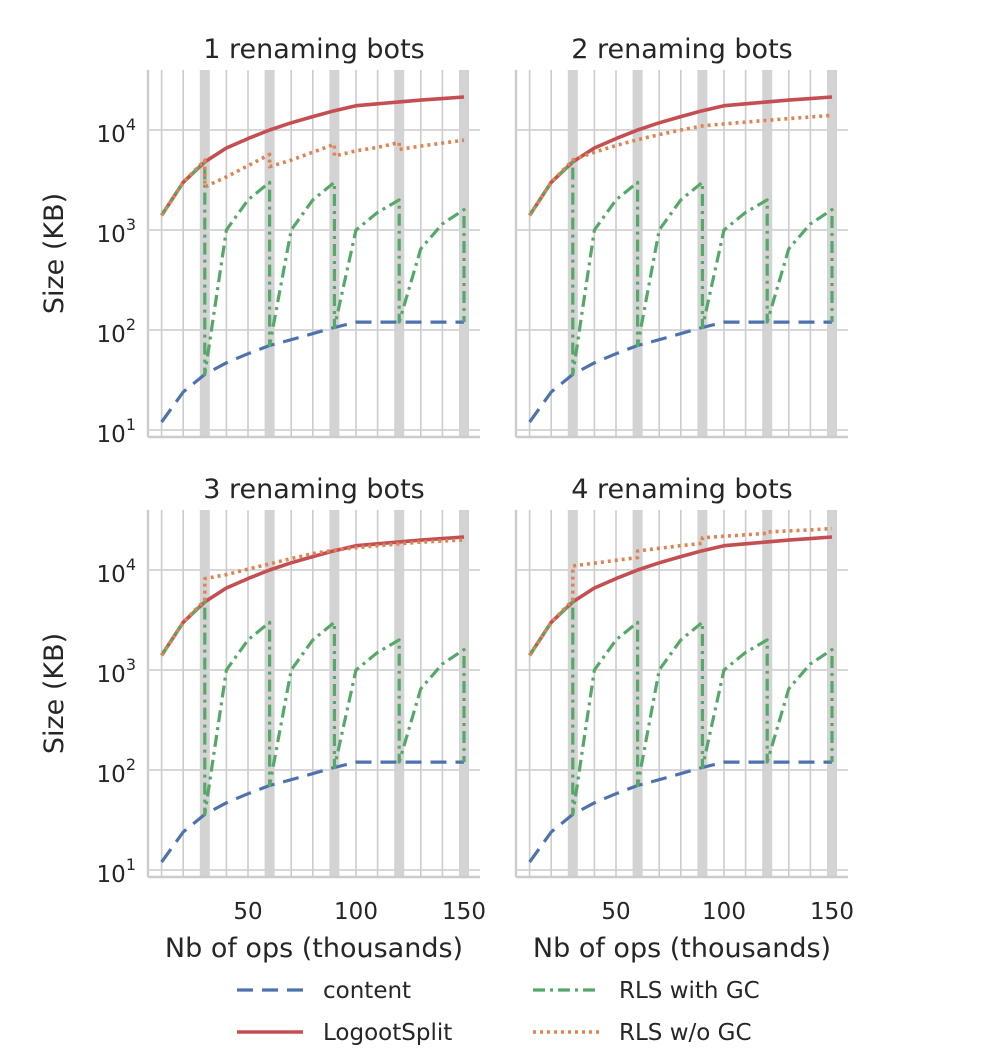 The width and height of the screenshot is (997, 1064). I want to click on legend-label-logootsplit: LogootSplit, so click(387, 1033).